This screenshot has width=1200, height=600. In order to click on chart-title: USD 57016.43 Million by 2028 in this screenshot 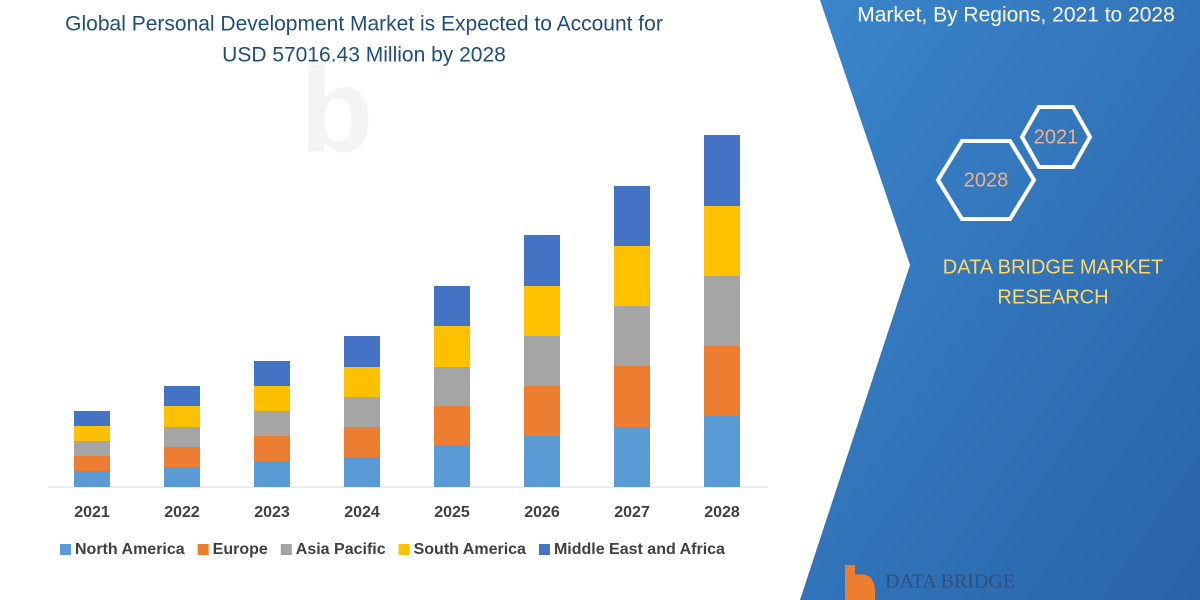, I will do `click(364, 55)`.